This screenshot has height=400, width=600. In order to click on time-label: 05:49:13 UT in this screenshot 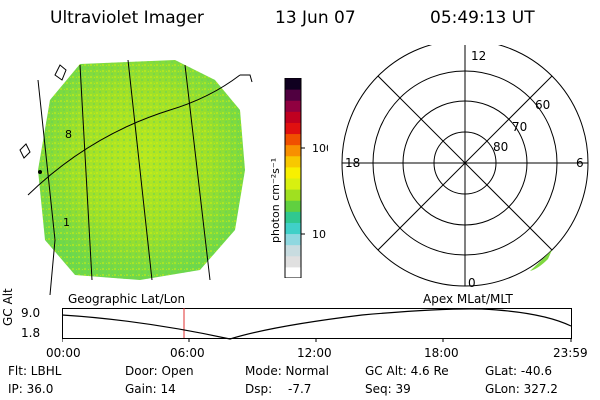, I will do `click(482, 18)`.